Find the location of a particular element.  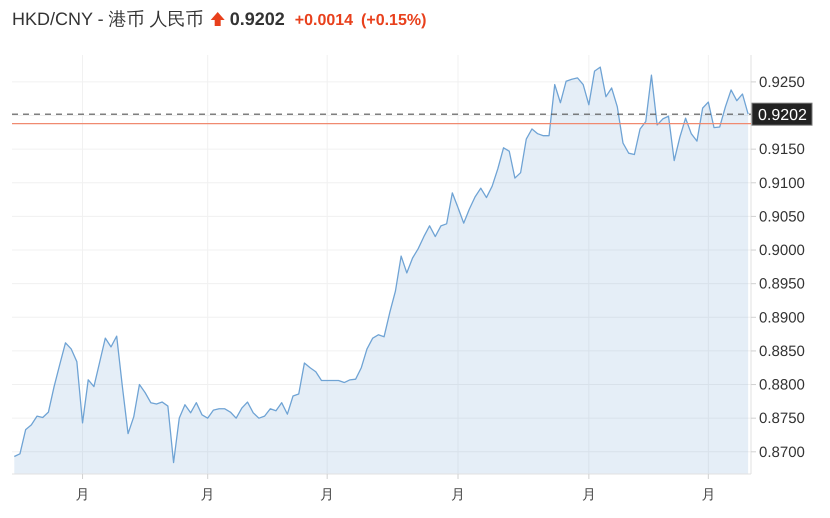

y-tick-label: 0.8900 is located at coordinates (782, 317).